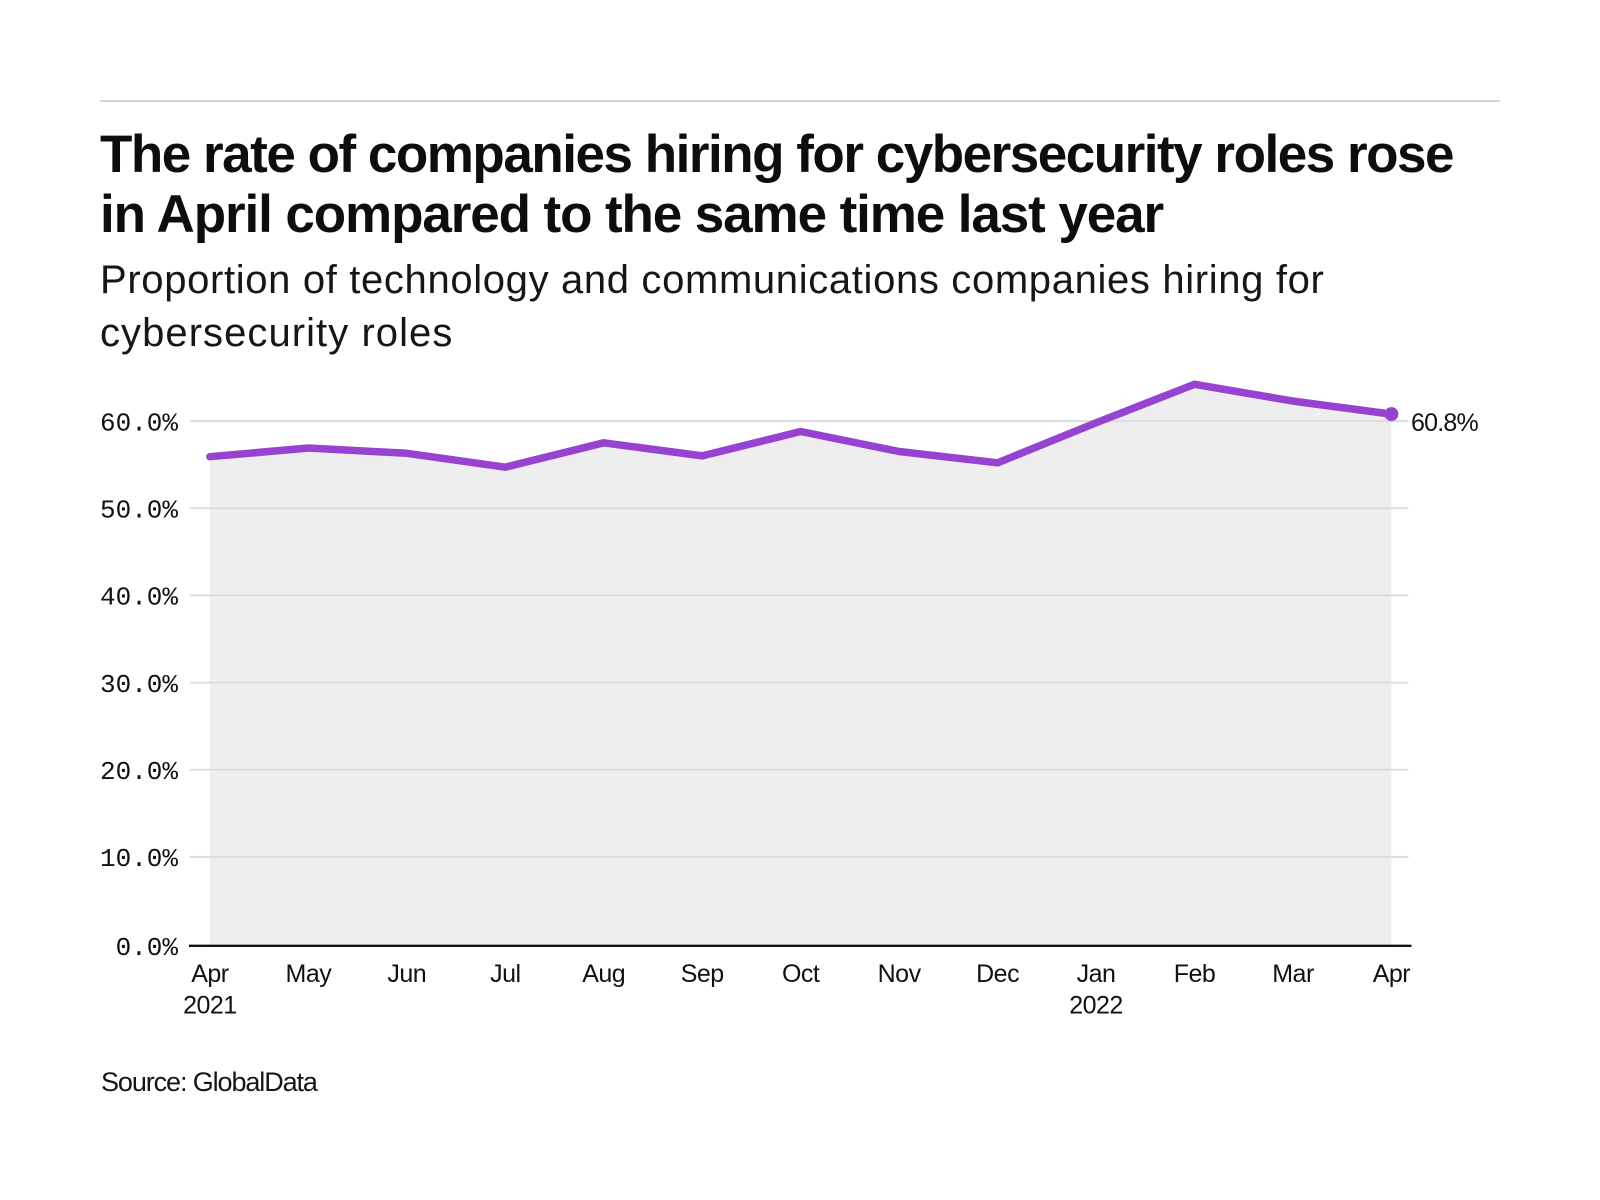 The height and width of the screenshot is (1200, 1600). I want to click on svg-text: 20.0%, so click(139, 772).